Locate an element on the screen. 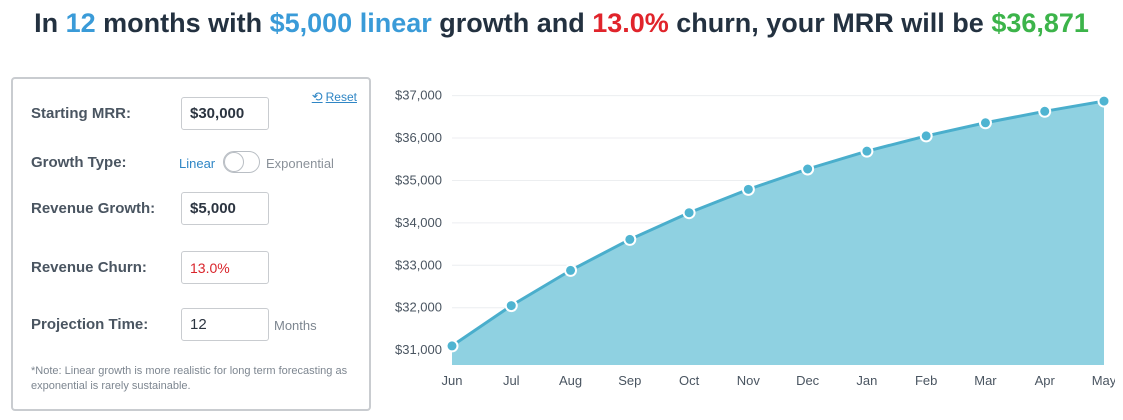  revenue-growth-input is located at coordinates (225, 208).